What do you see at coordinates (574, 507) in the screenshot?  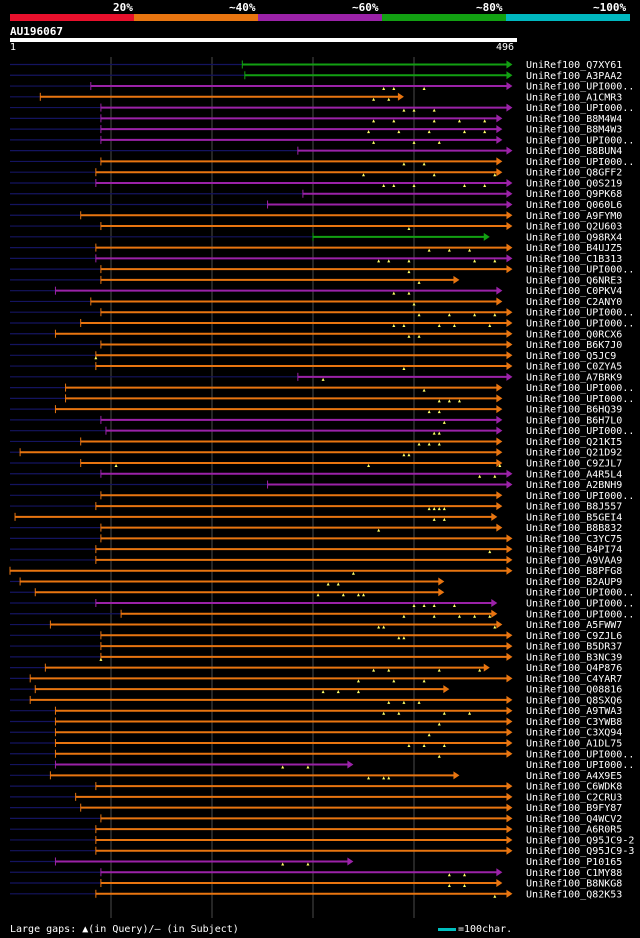 I see `hit-label: UniRef100_B8J557` at bounding box center [574, 507].